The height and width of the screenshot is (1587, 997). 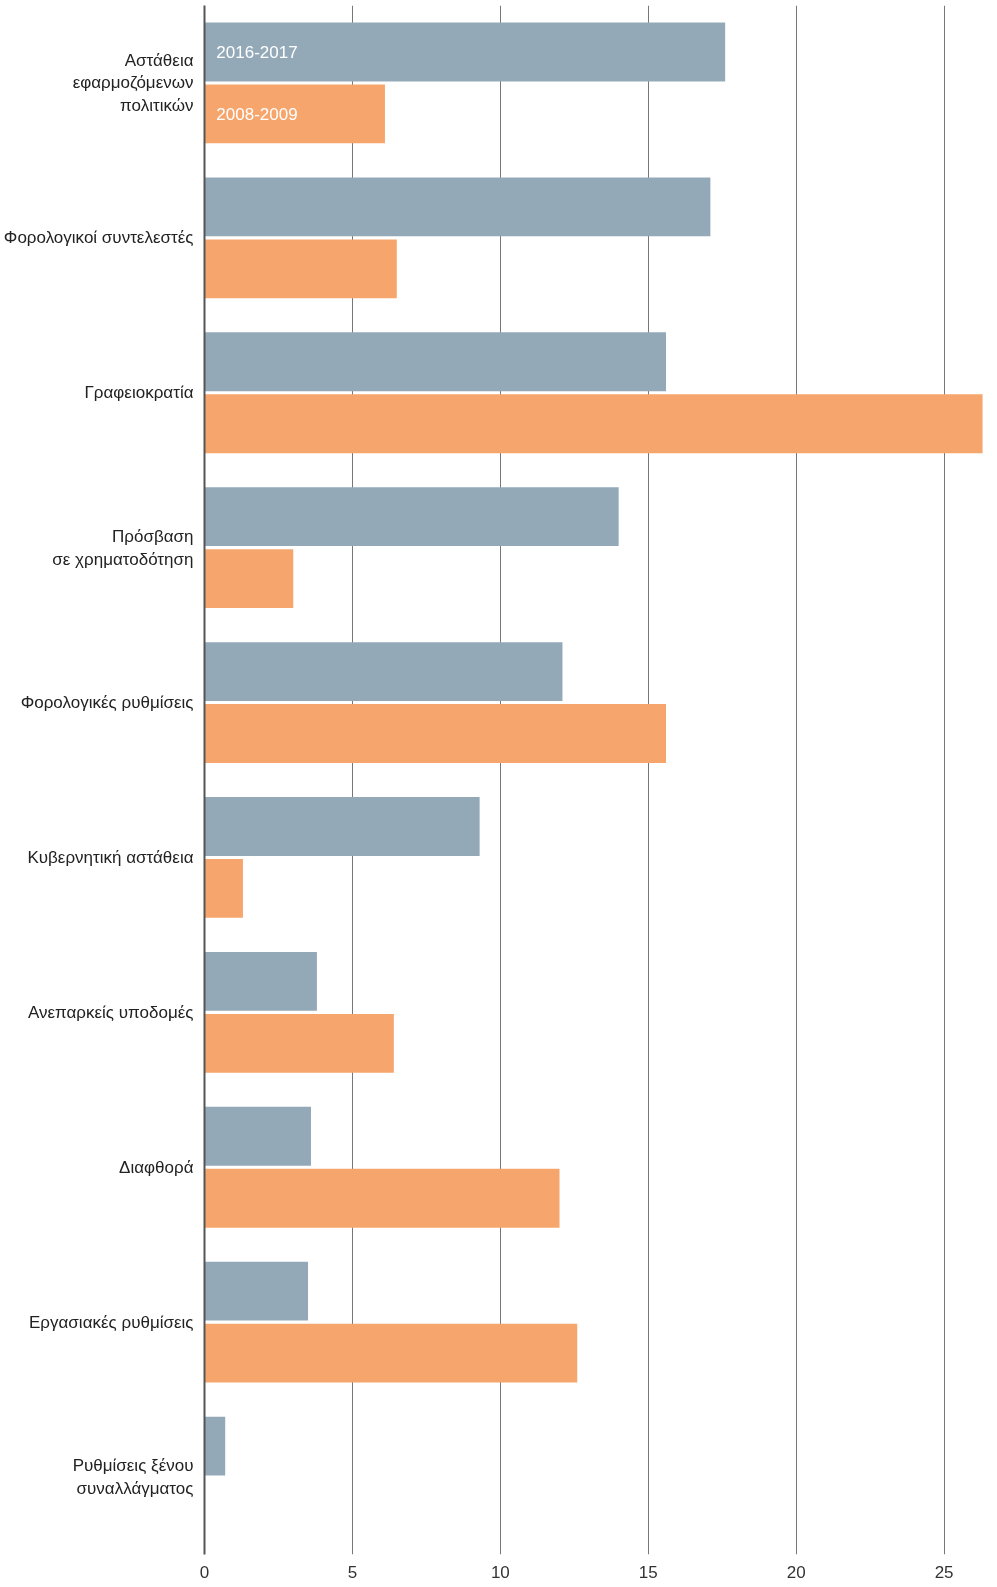 I want to click on series-label: 2016-2017, so click(x=257, y=52).